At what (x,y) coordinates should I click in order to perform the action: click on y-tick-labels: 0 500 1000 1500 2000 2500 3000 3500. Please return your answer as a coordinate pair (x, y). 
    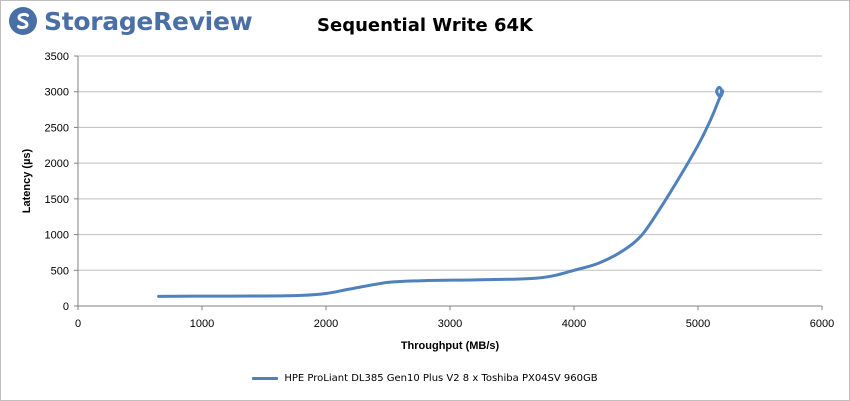
    Looking at the image, I should click on (57, 182).